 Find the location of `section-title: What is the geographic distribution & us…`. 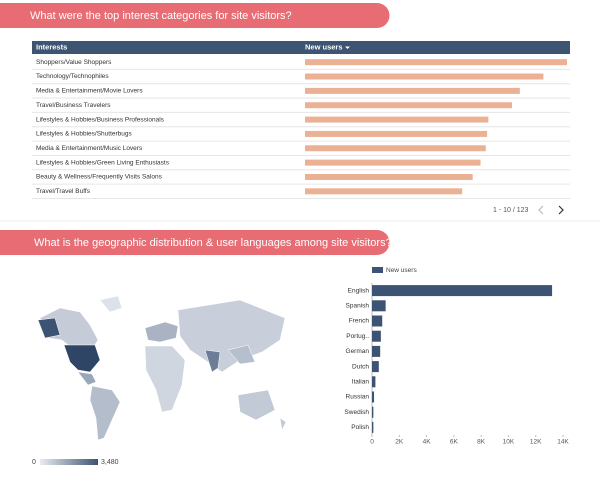

section-title: What is the geographic distribution & us… is located at coordinates (213, 243).